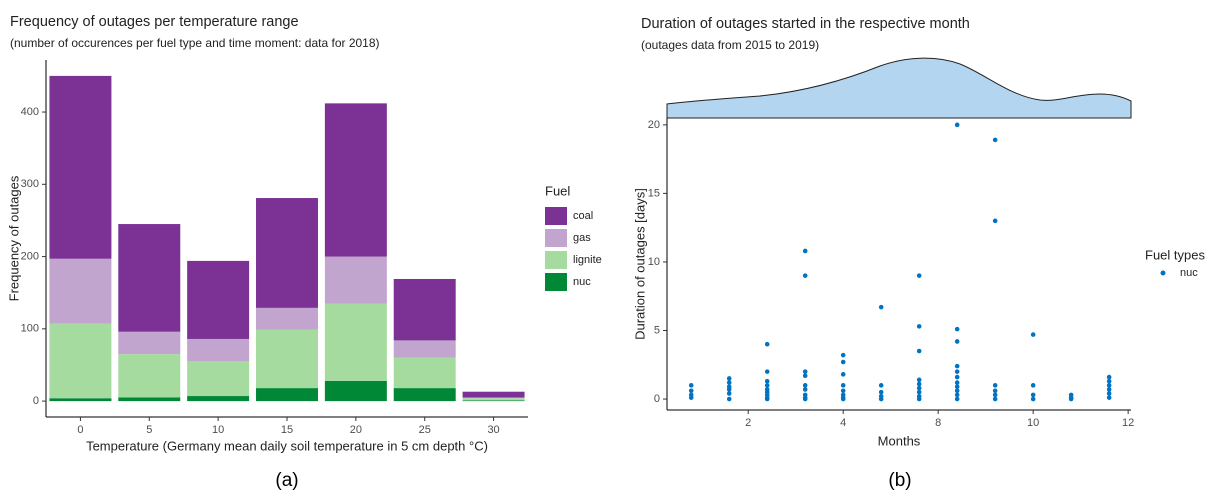  I want to click on caption: (a), so click(286, 480).